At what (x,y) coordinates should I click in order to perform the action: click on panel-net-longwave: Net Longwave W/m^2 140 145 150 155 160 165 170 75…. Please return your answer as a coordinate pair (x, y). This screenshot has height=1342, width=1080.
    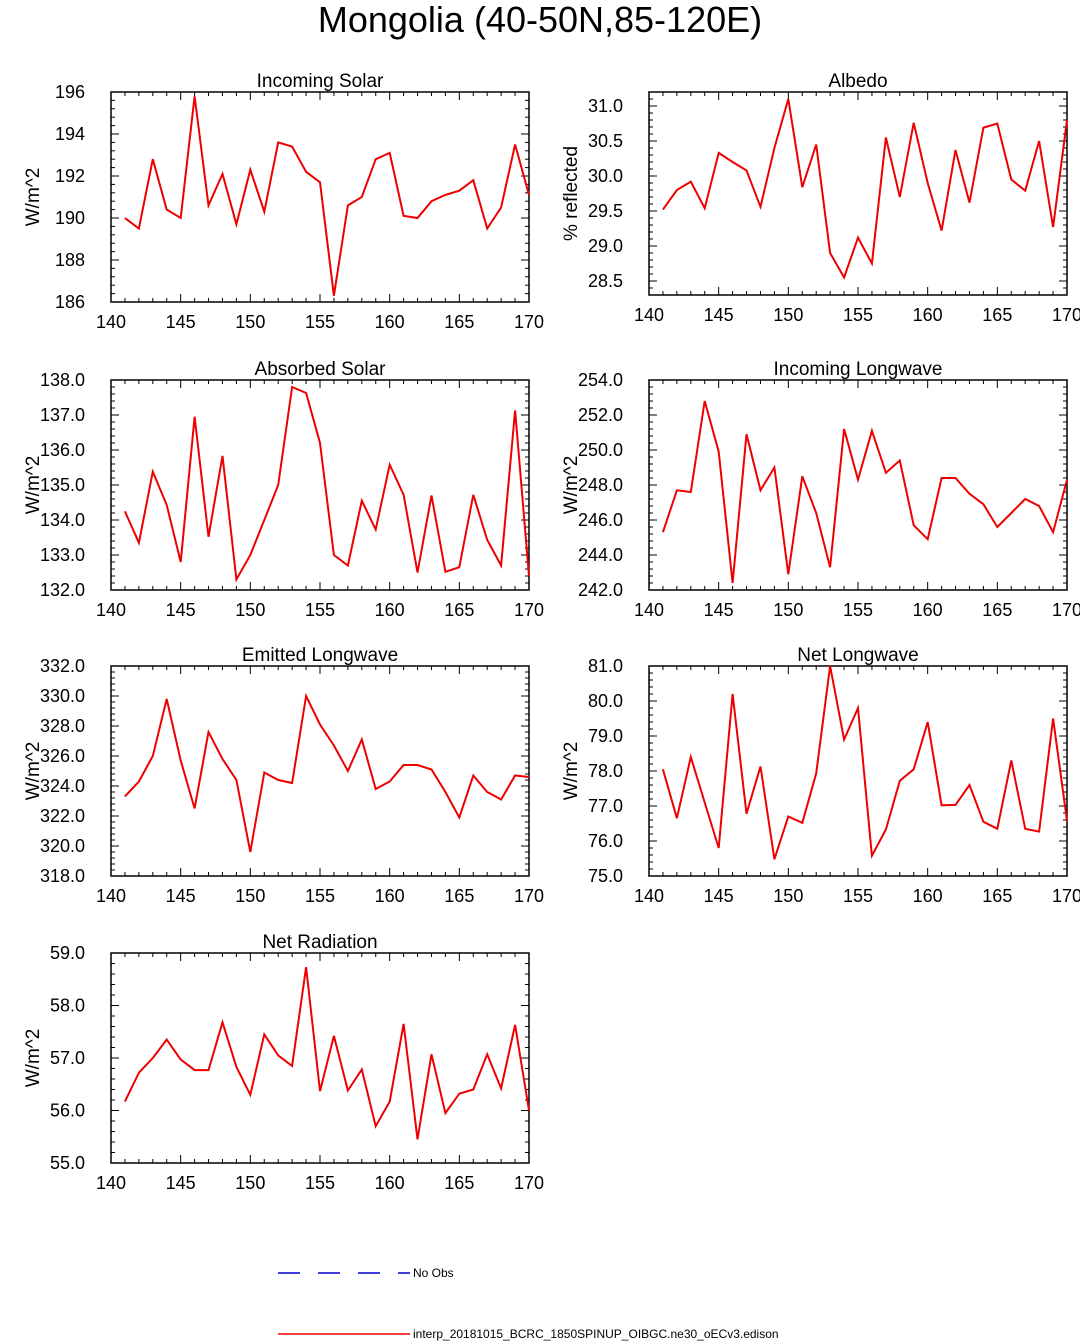
    Looking at the image, I should click on (820, 775).